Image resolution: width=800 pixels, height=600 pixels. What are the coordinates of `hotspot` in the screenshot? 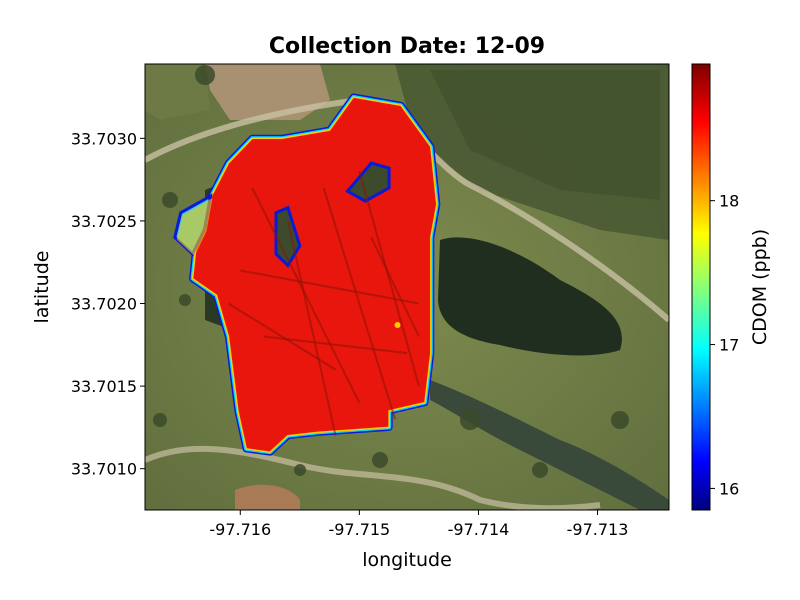 It's located at (397, 324).